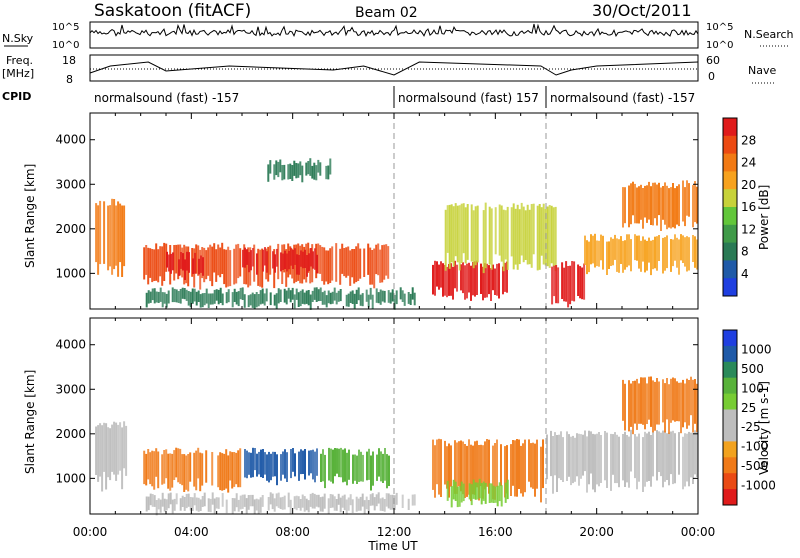 This screenshot has width=800, height=558. What do you see at coordinates (69, 79) in the screenshot?
I see `freq-bottom-tick: 8` at bounding box center [69, 79].